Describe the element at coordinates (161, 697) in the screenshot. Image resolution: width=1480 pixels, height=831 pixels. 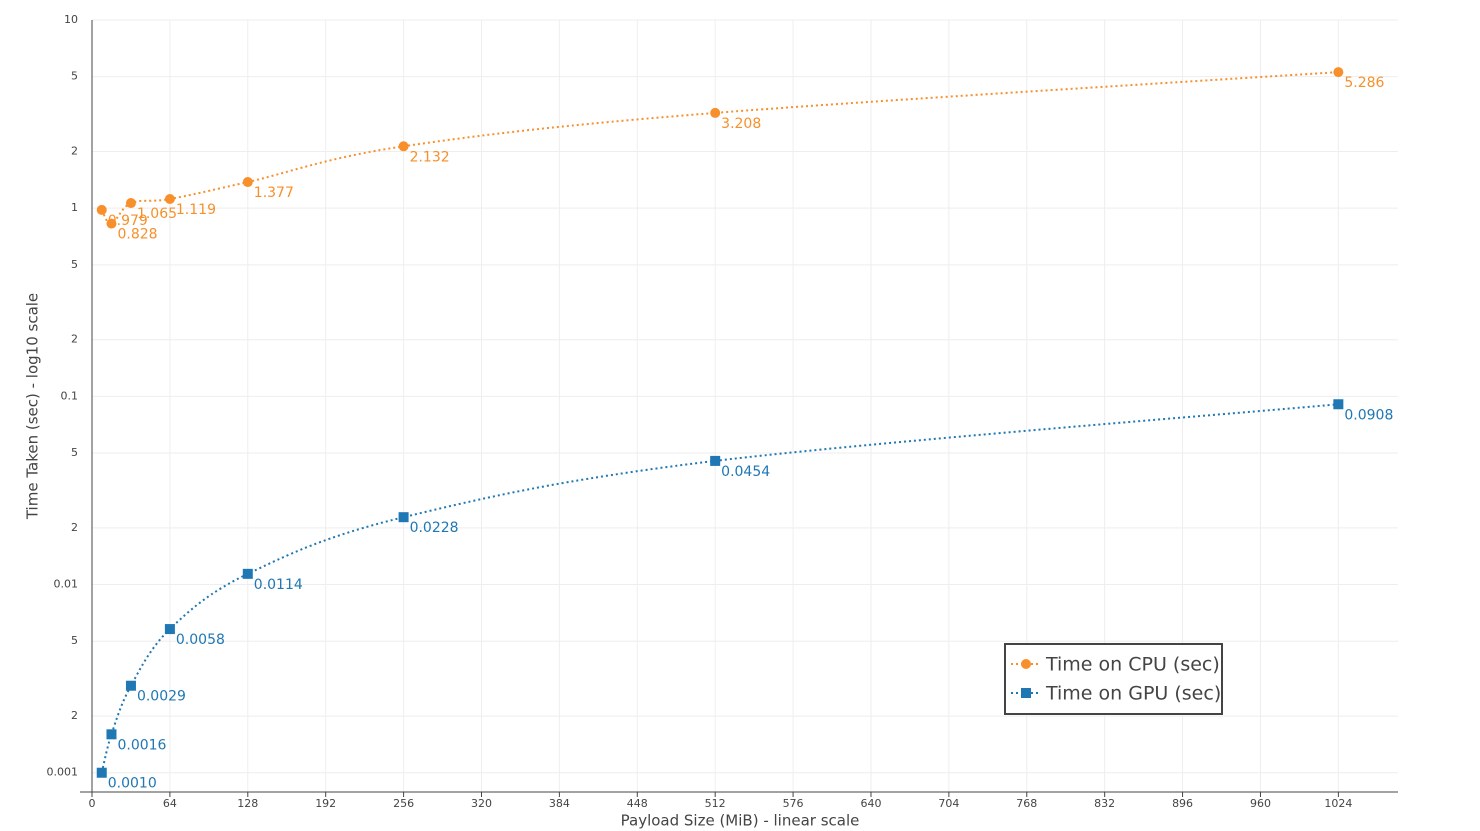
I see `data-label: 0.0029` at that location.